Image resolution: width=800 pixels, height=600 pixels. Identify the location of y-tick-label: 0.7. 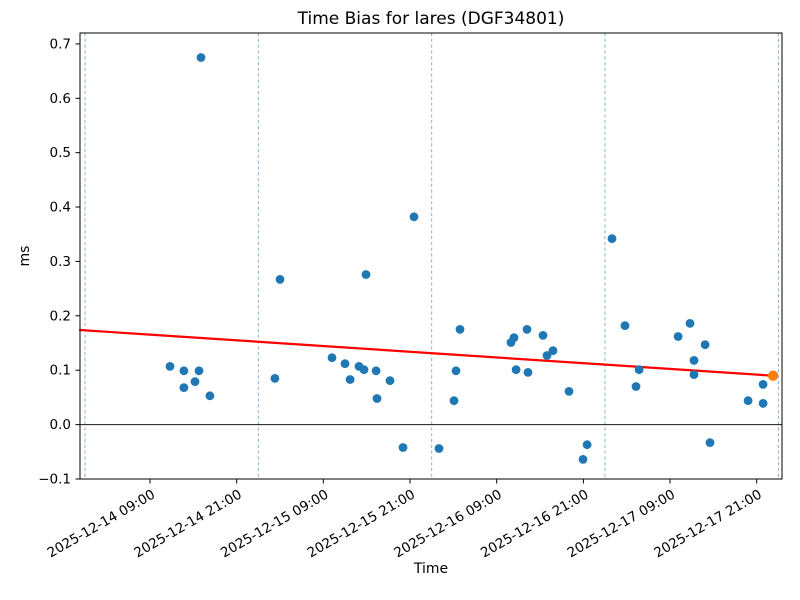
(60, 44).